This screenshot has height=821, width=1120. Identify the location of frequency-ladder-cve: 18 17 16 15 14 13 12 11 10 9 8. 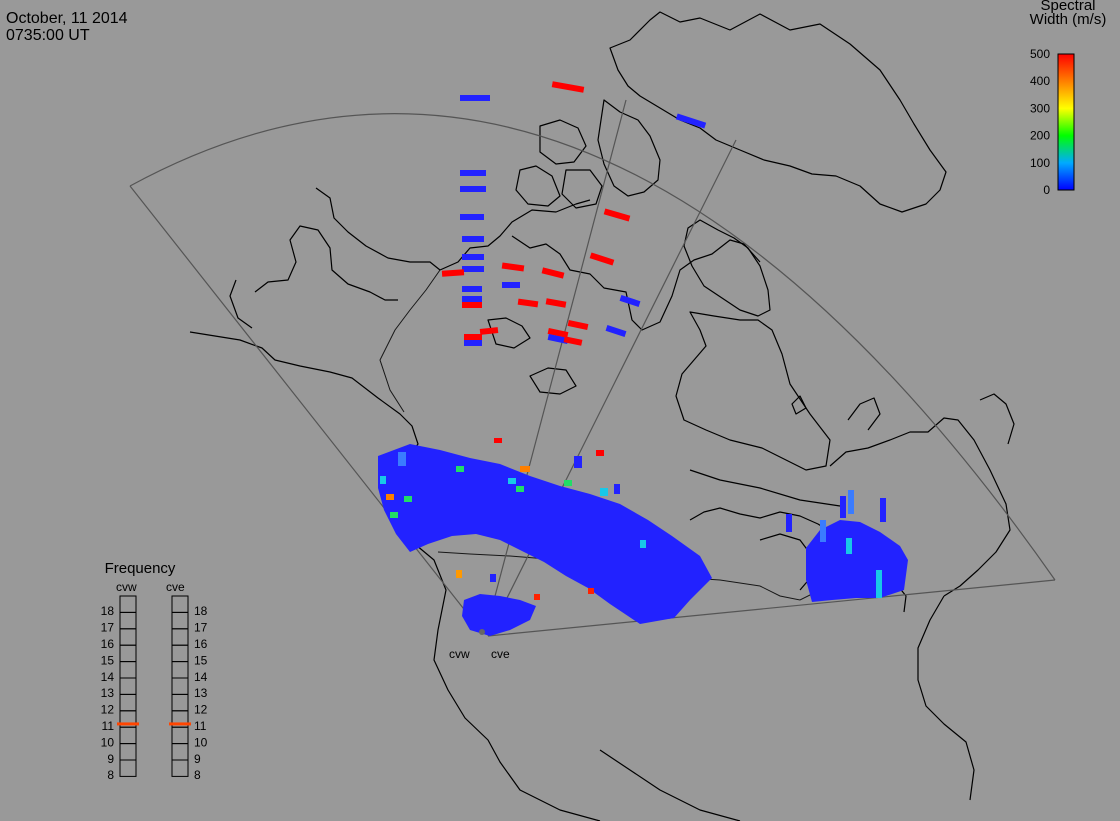
(188, 688).